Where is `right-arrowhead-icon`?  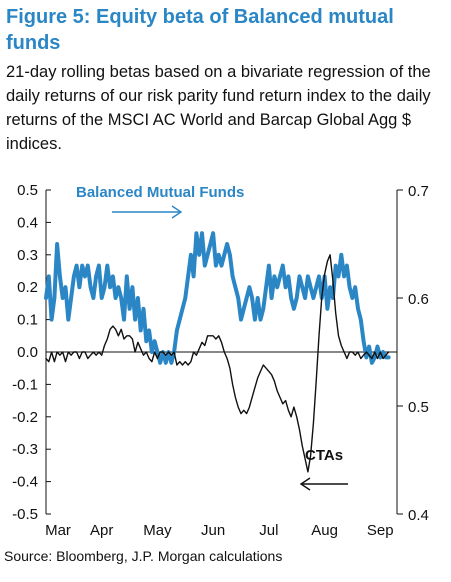 right-arrowhead-icon is located at coordinates (177, 212).